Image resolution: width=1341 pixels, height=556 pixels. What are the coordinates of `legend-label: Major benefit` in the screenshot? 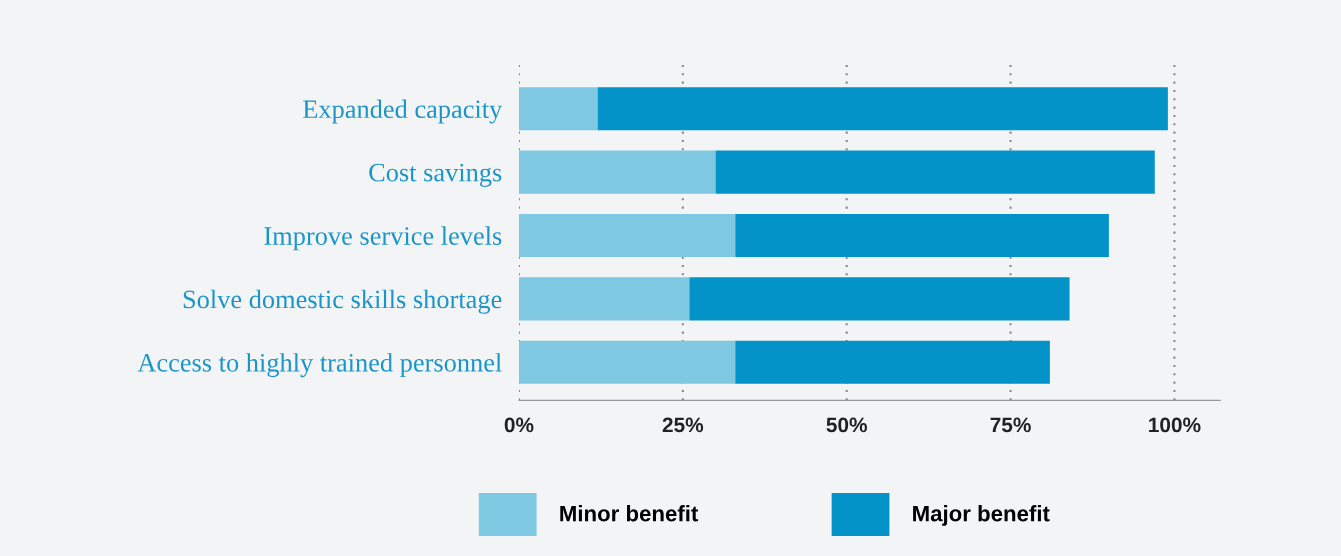 It's located at (981, 515).